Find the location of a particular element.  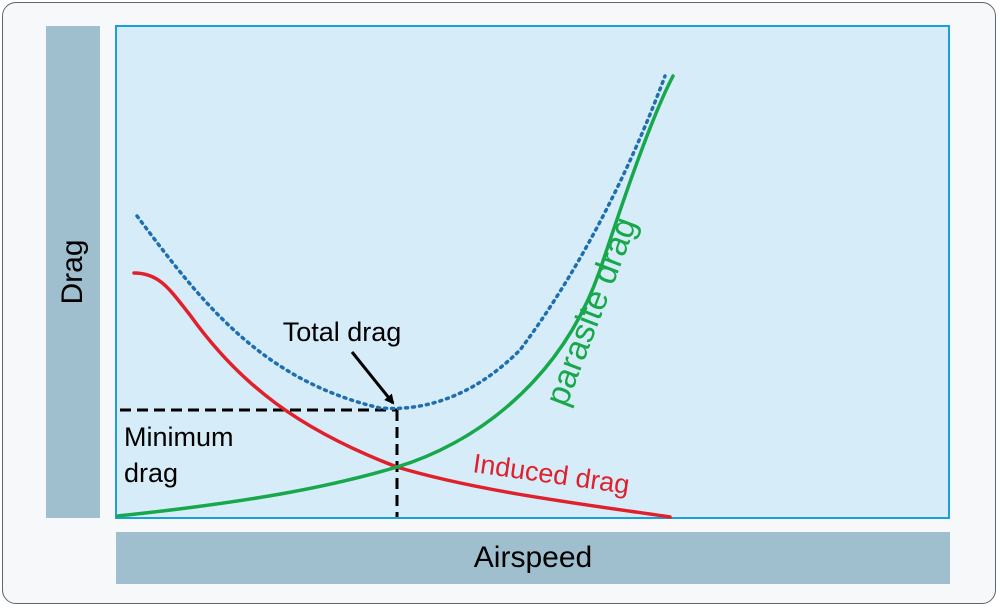

x-axis-label: Airspeed is located at coordinates (533, 557).